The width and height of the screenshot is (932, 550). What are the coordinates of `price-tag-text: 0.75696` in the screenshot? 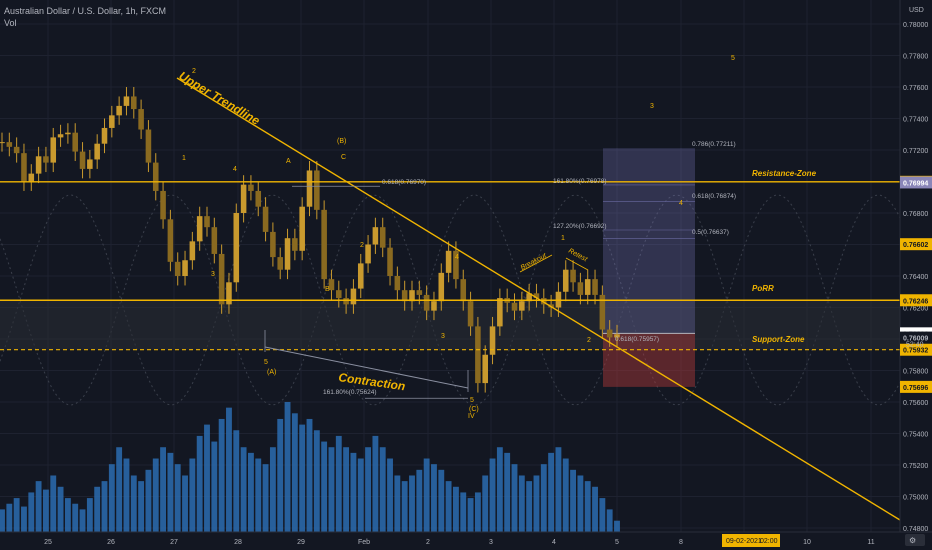 It's located at (915, 388).